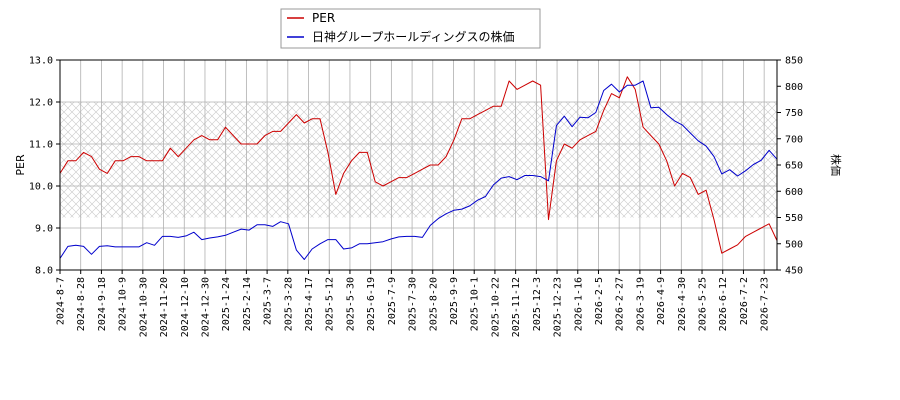  What do you see at coordinates (44, 166) in the screenshot?
I see `y-left-axis: 8.0 9.0 10.0 11.0 12.0 13.0` at bounding box center [44, 166].